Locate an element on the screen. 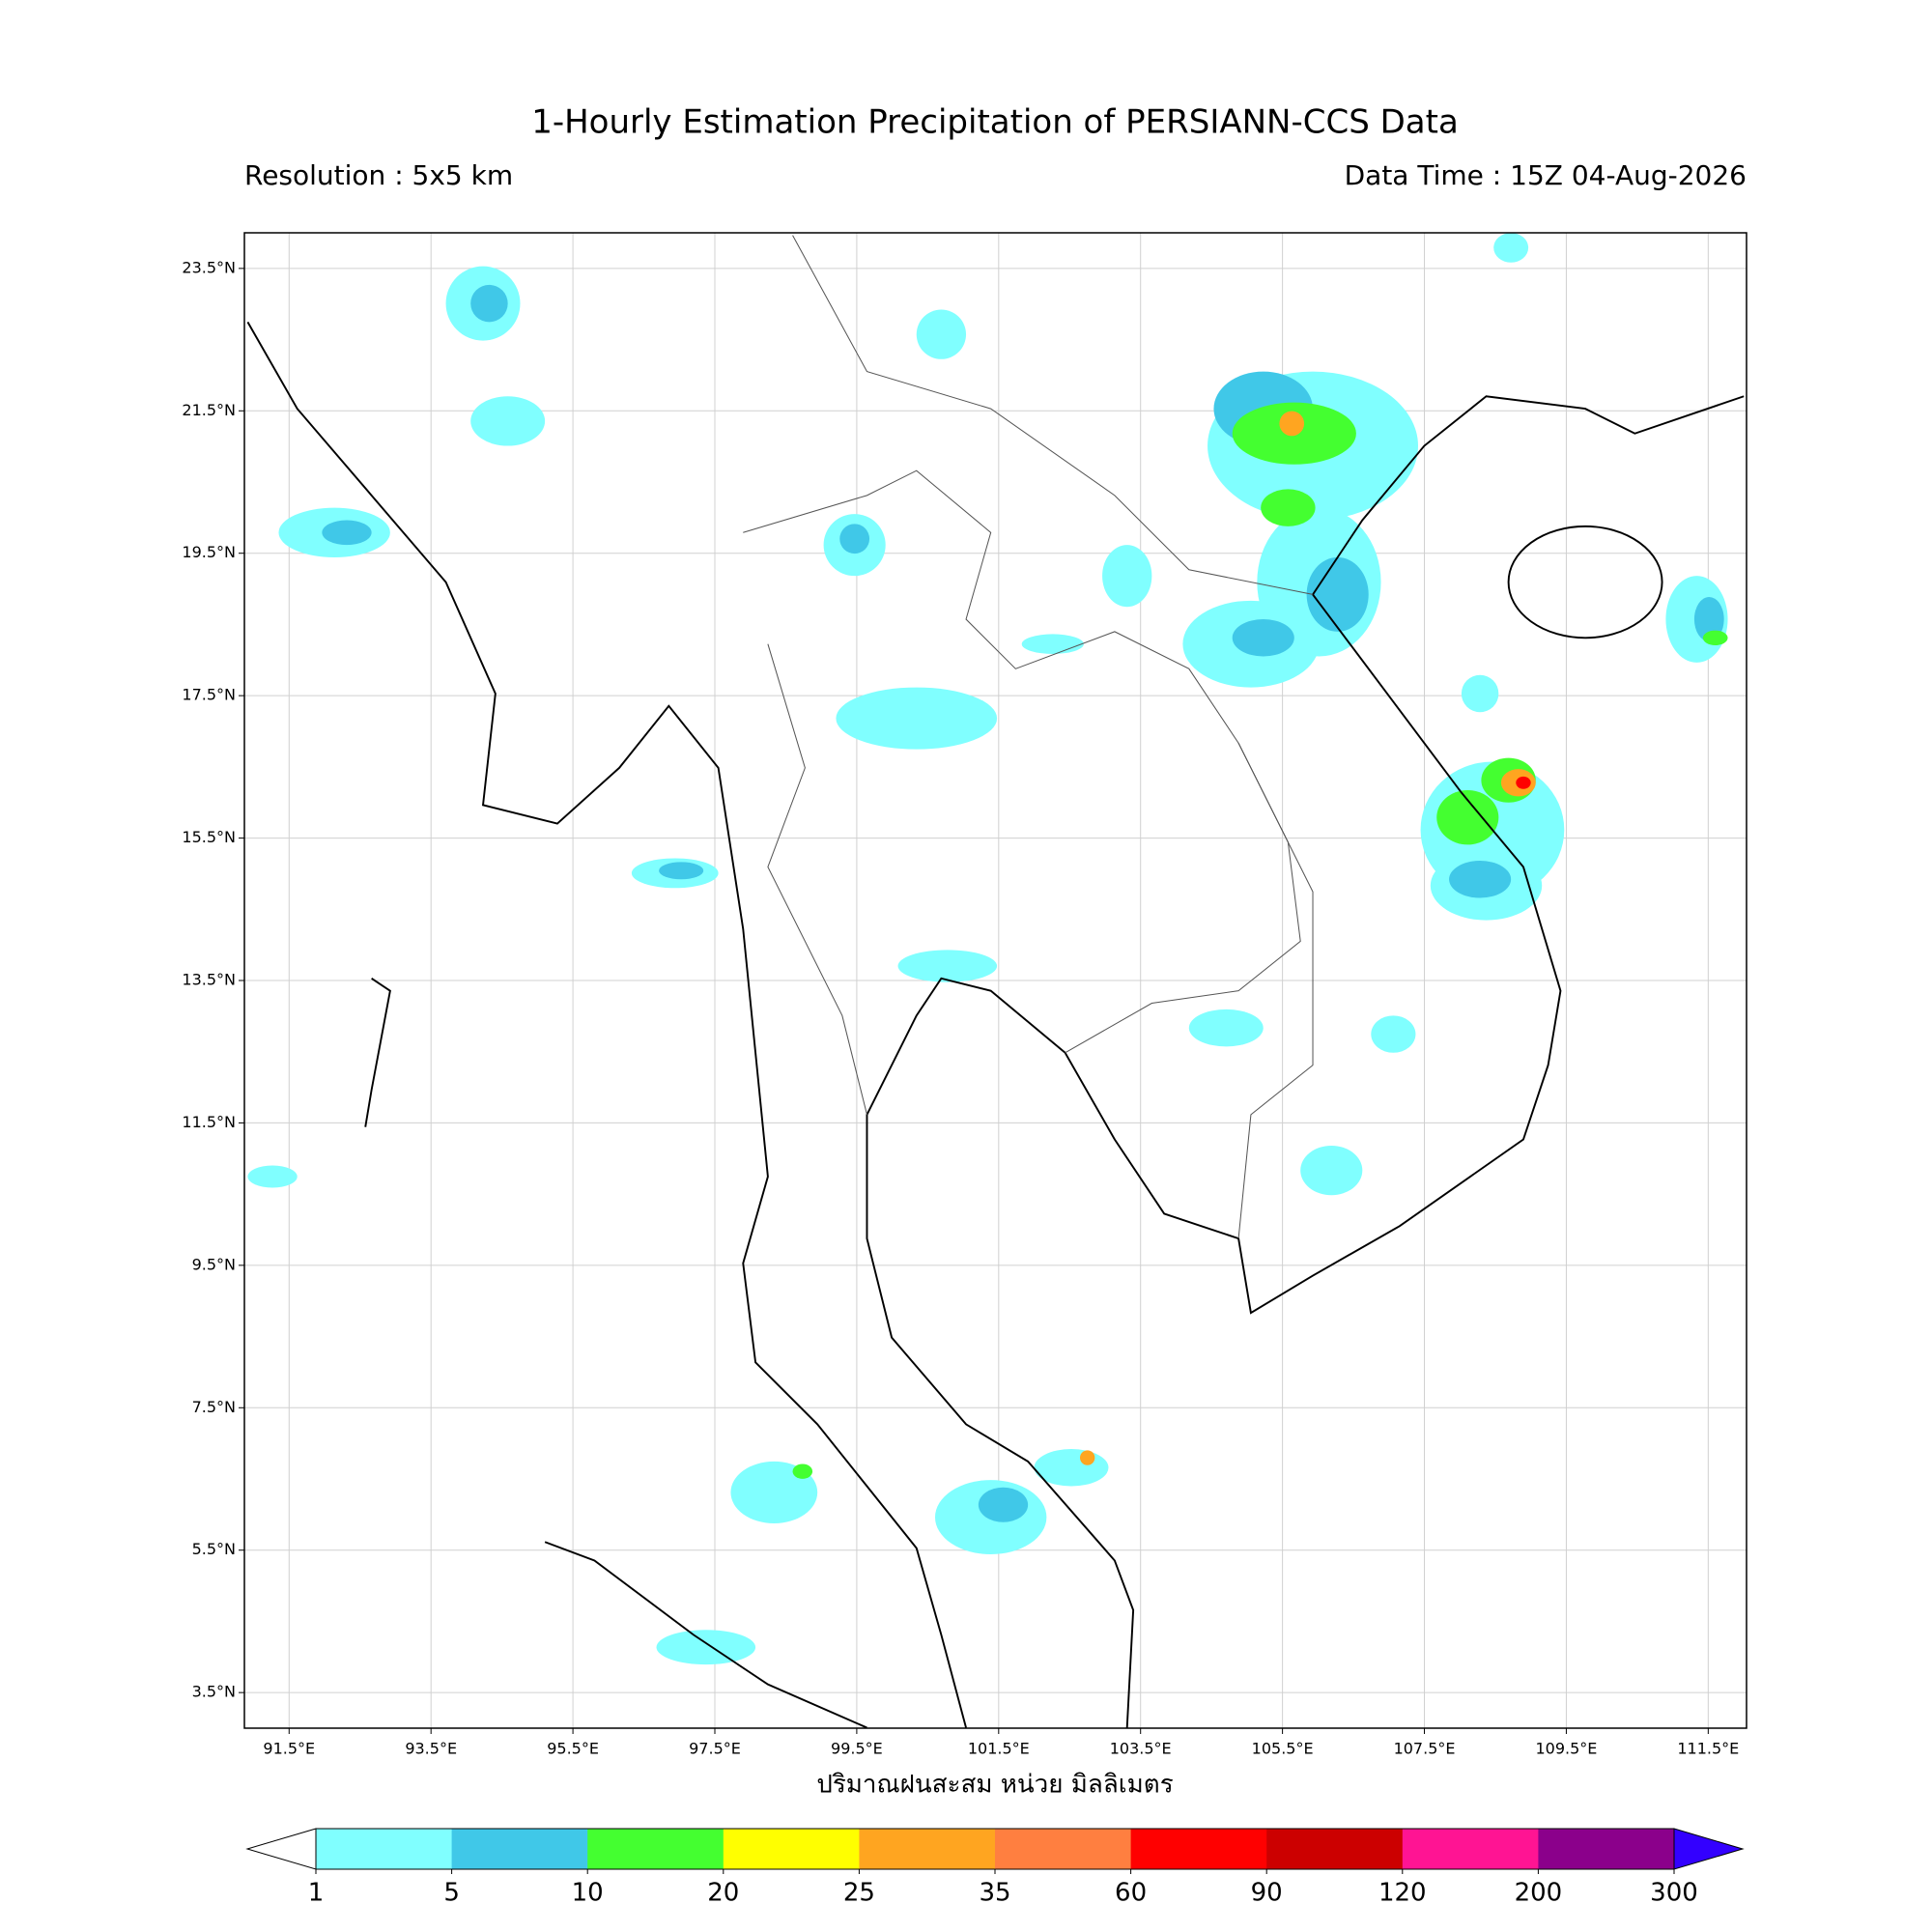 The image size is (1932, 1932). y-tick-label: 9.5°N is located at coordinates (214, 1264).